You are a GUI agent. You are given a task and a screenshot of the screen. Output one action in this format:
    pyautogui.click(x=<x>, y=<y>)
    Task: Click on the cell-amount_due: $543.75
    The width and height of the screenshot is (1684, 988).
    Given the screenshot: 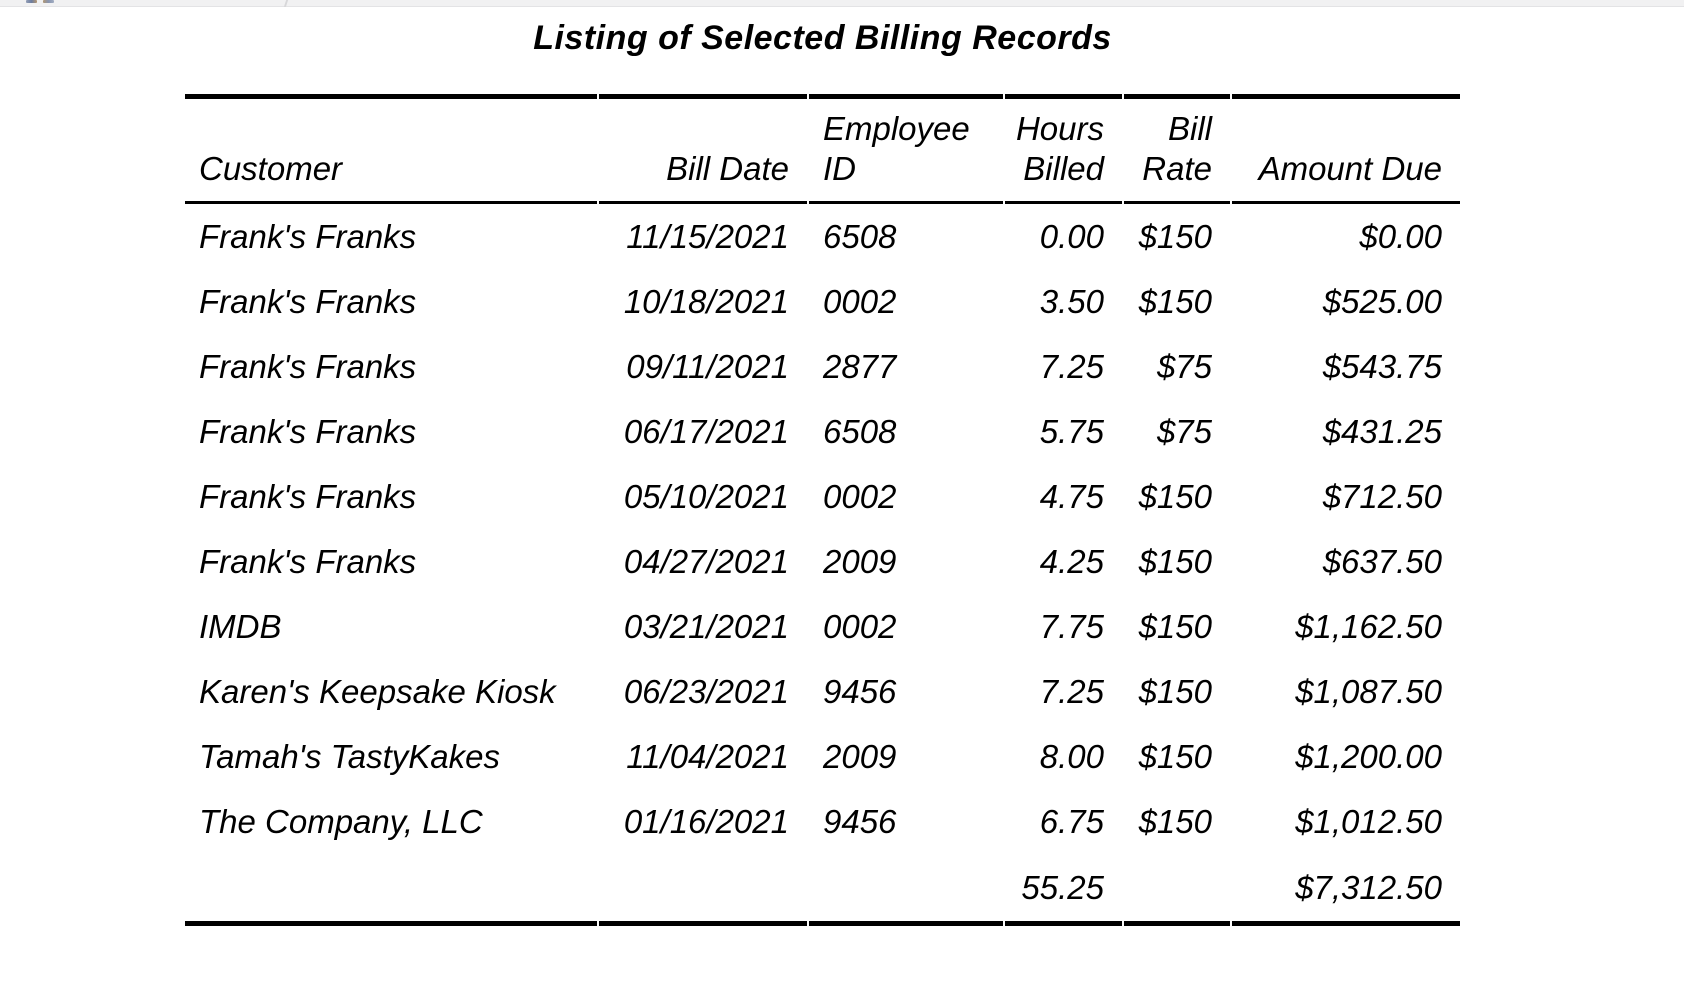 What is the action you would take?
    pyautogui.click(x=1382, y=366)
    